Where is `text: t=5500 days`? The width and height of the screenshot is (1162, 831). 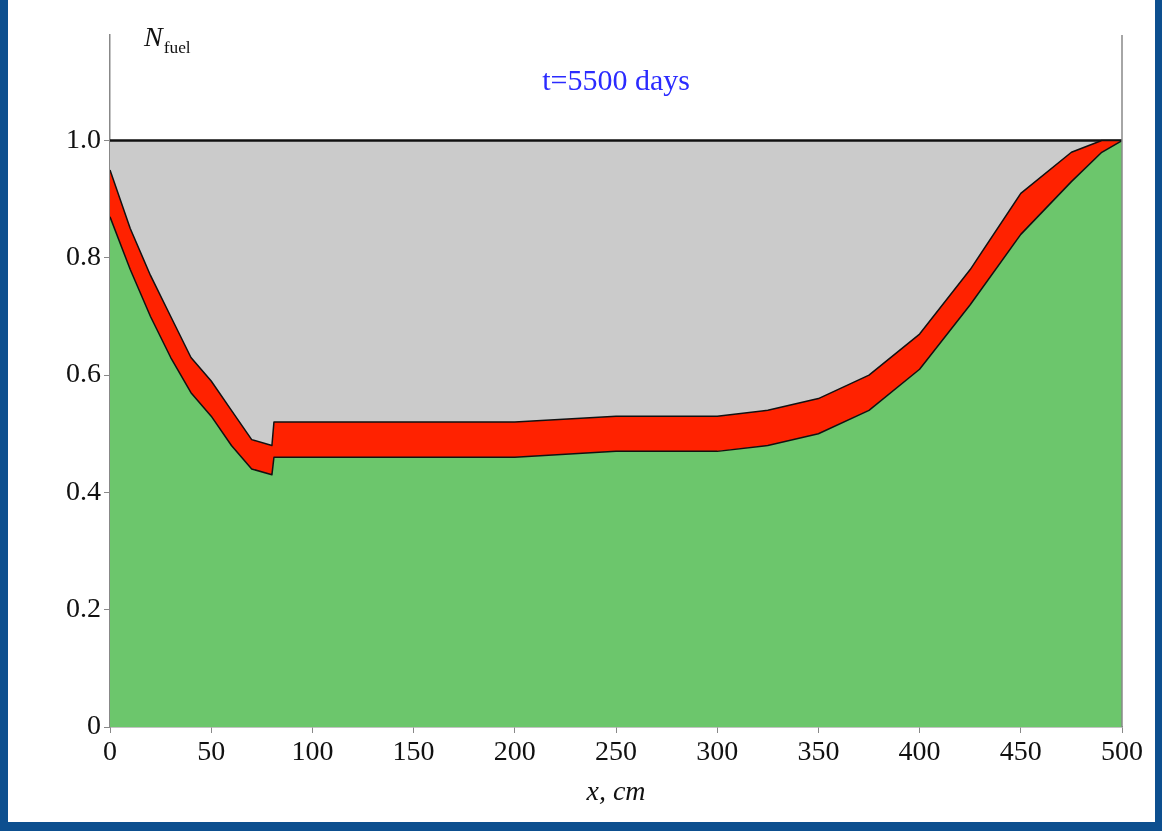 text: t=5500 days is located at coordinates (616, 79).